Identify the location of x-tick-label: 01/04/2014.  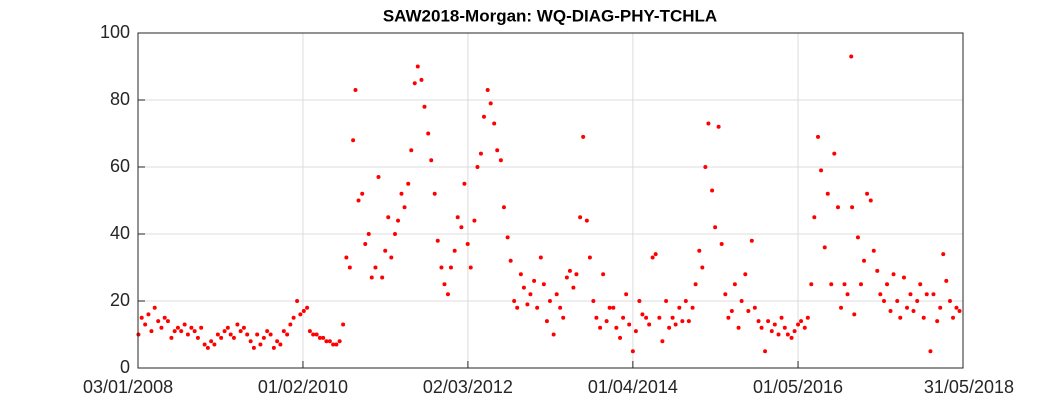
(633, 387).